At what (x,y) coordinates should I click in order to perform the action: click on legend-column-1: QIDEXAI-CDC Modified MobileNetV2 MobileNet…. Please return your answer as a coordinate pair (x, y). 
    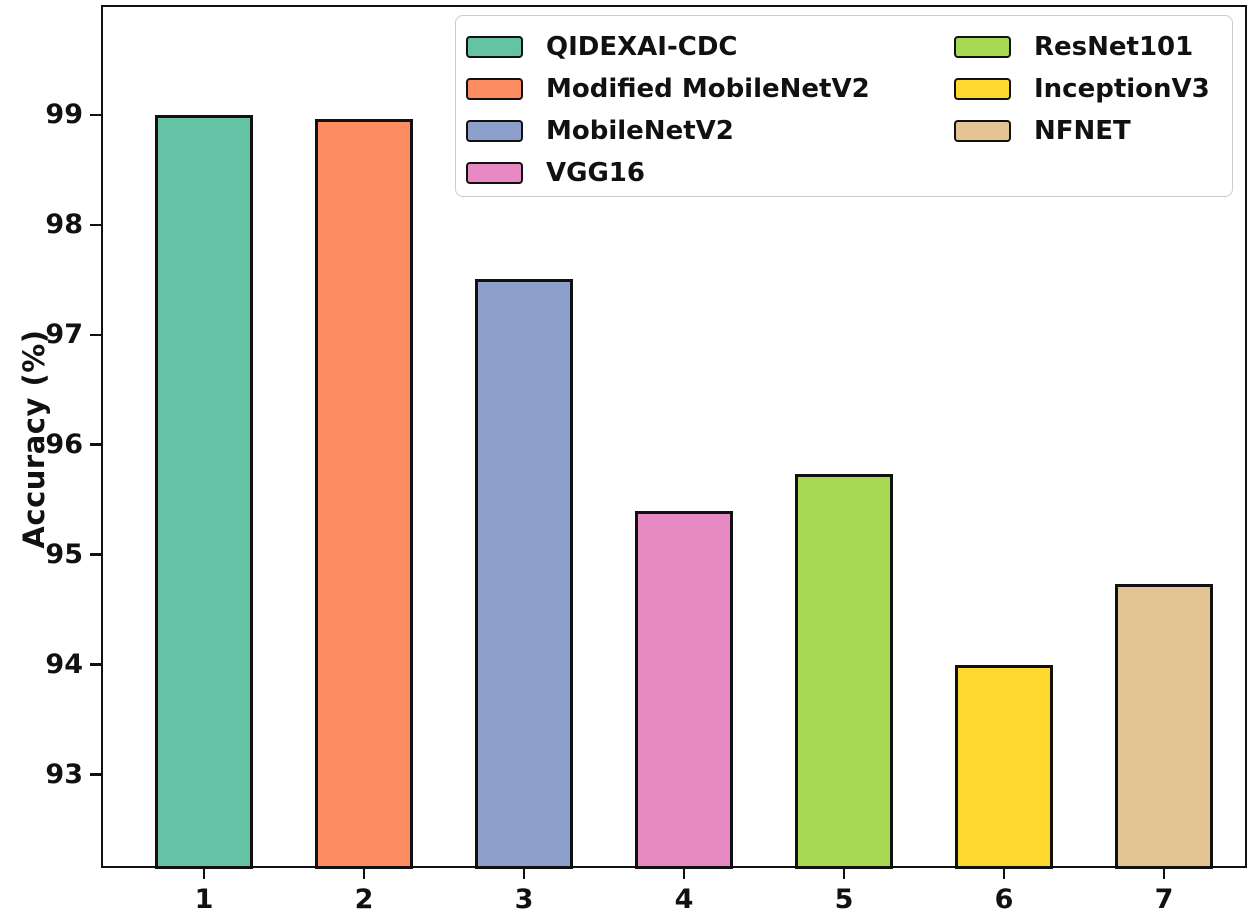
    Looking at the image, I should click on (668, 110).